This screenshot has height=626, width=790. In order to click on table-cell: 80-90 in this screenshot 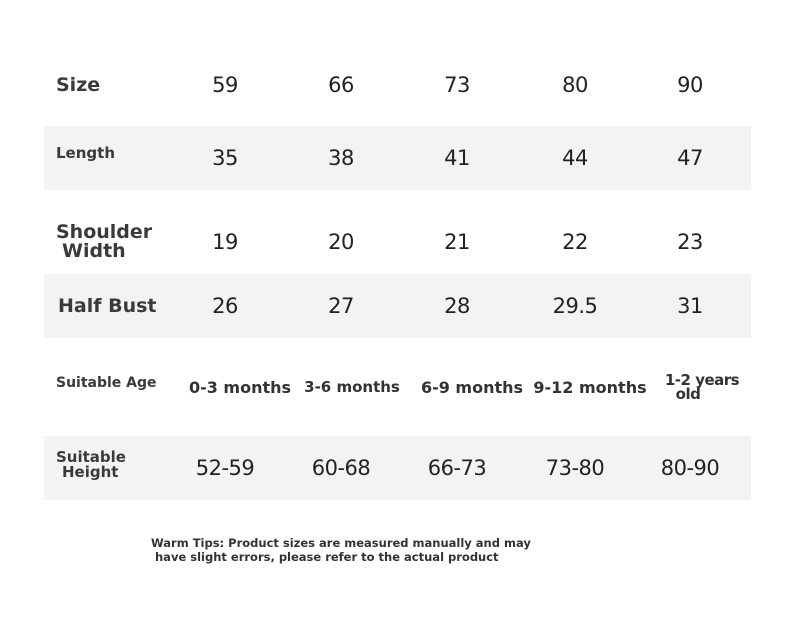, I will do `click(690, 468)`.